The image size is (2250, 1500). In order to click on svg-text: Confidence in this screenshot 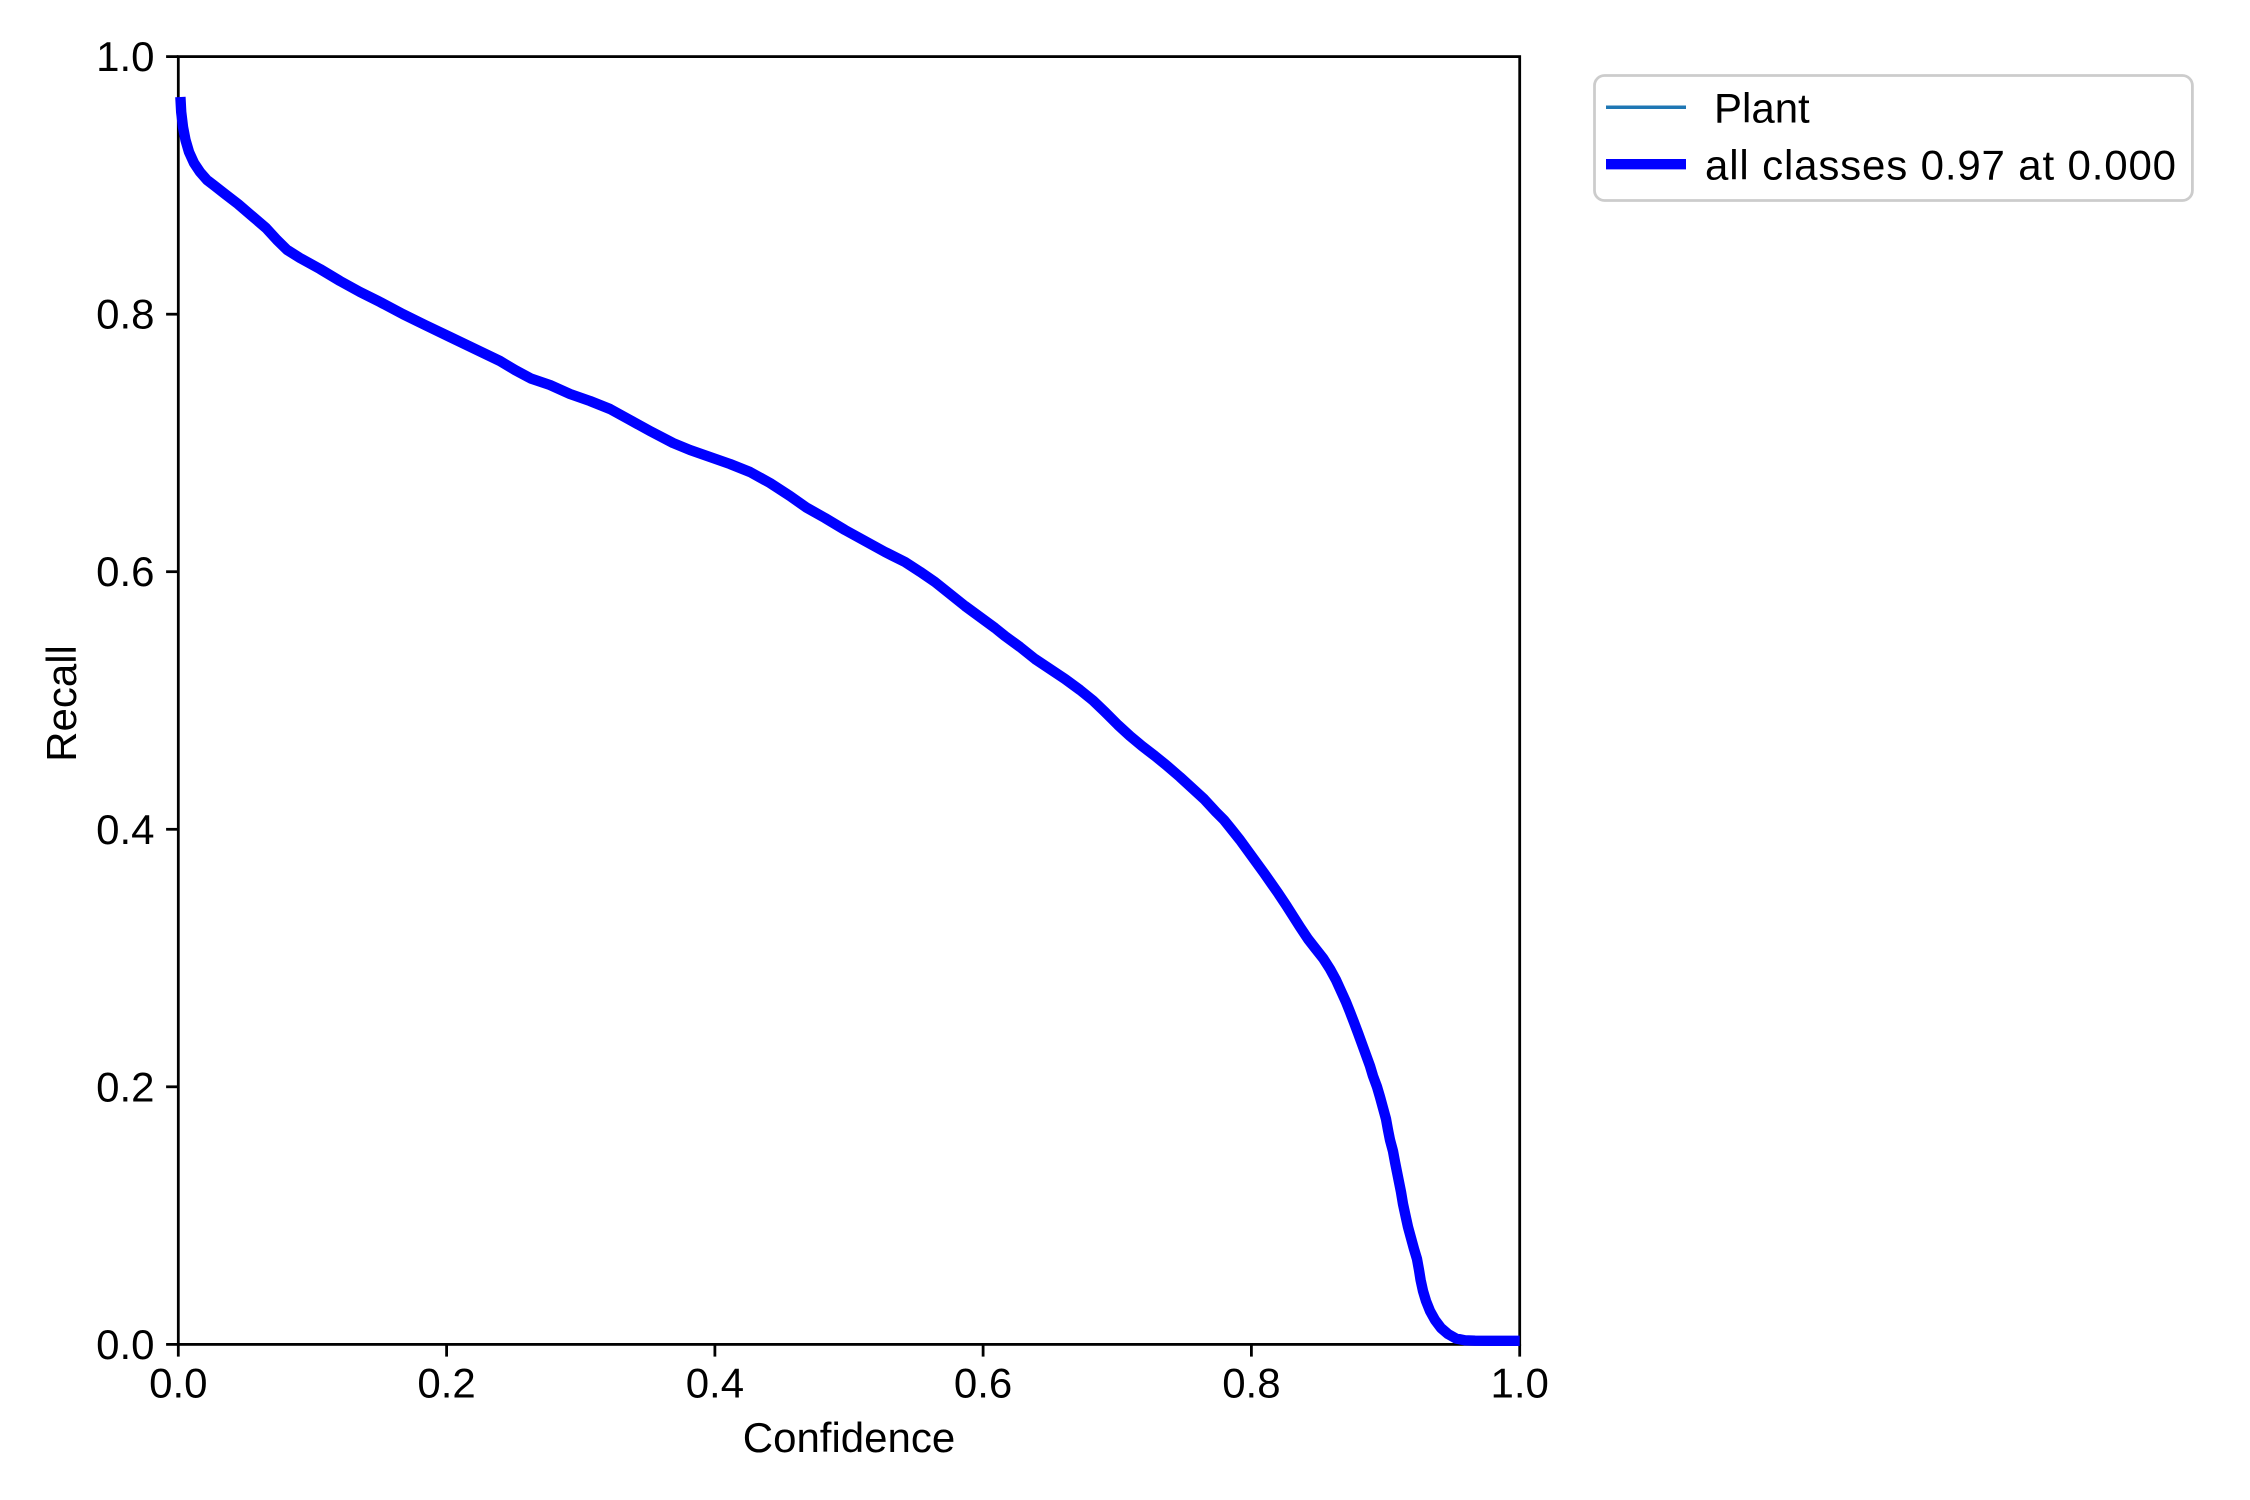, I will do `click(849, 1437)`.